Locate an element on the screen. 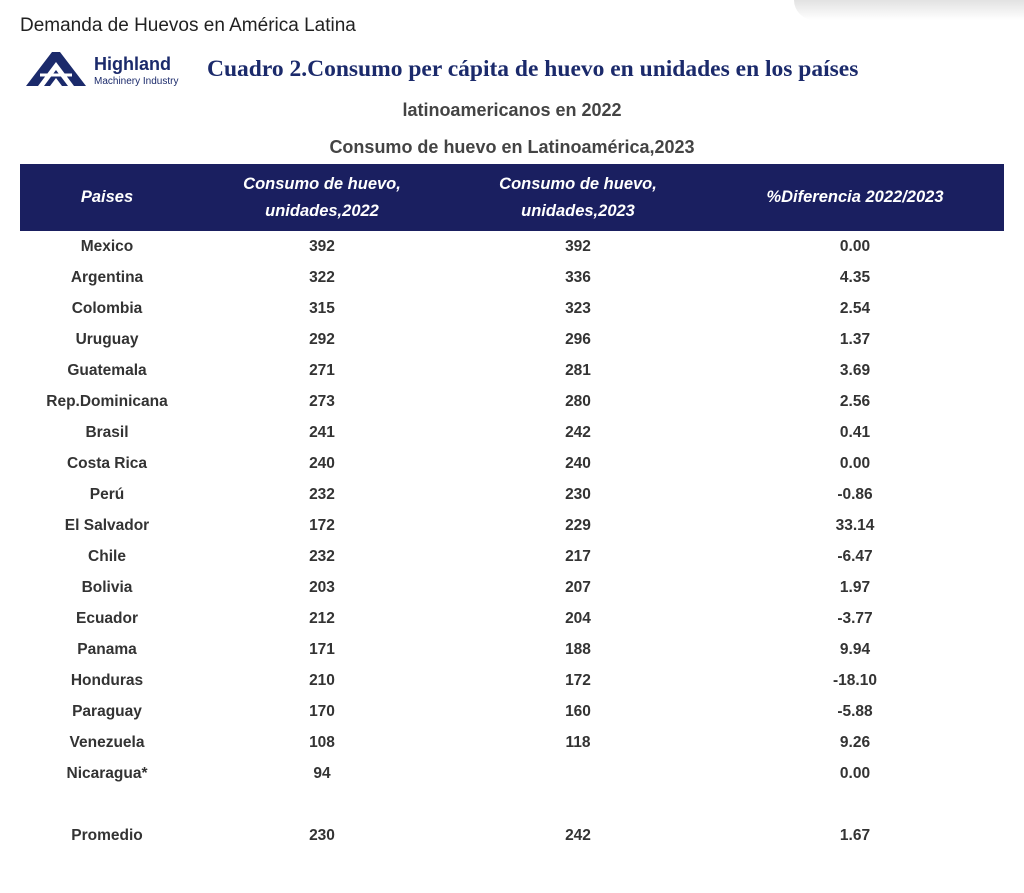 The image size is (1024, 893). table-row: Uruguay 292 296 1.37 is located at coordinates (512, 339).